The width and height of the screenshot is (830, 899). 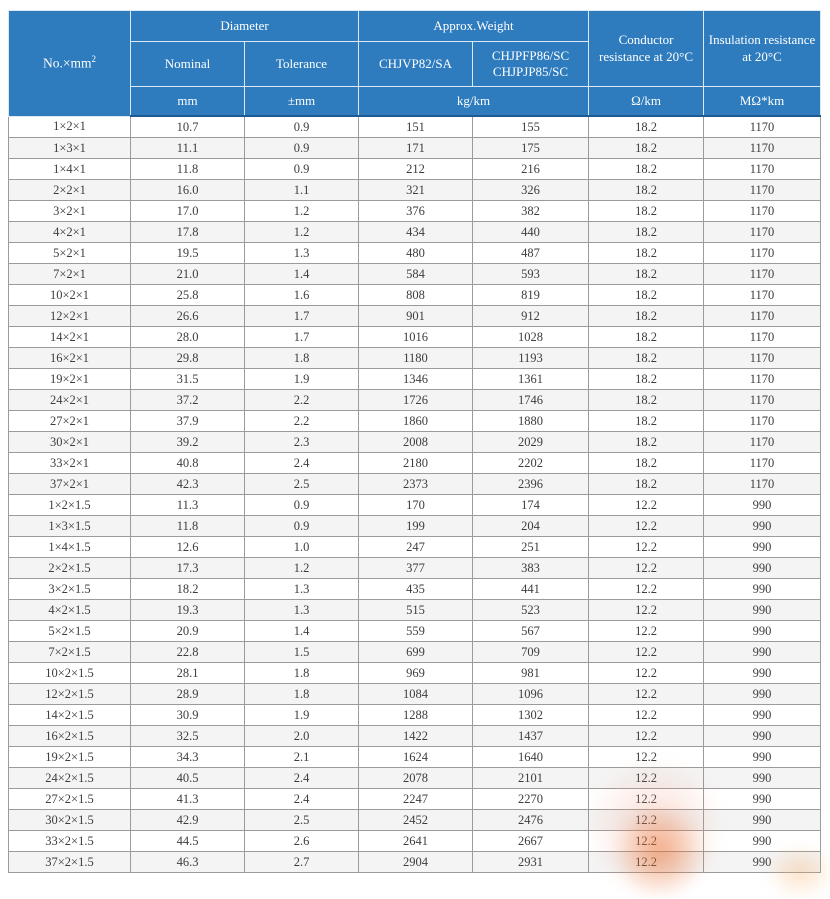 What do you see at coordinates (301, 190) in the screenshot?
I see `cell: 1.1` at bounding box center [301, 190].